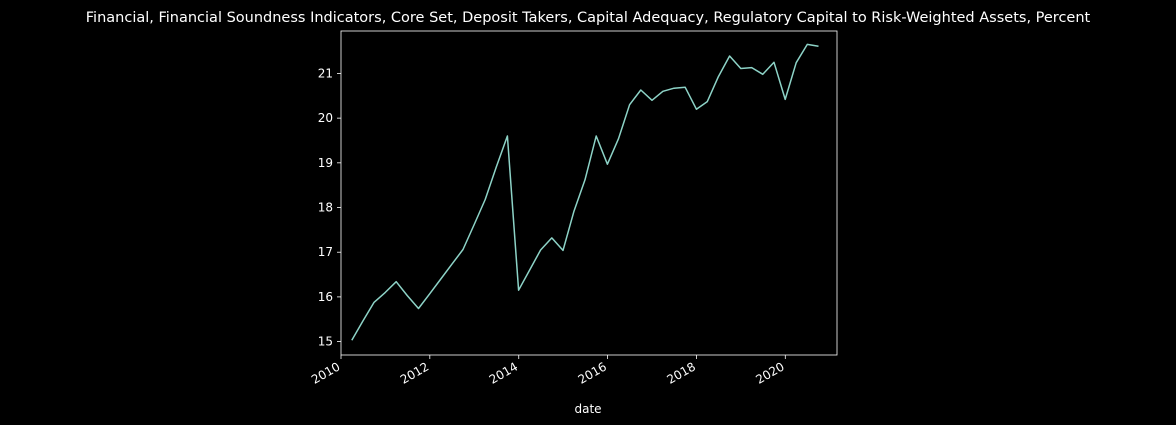 This screenshot has width=1176, height=425. Describe the element at coordinates (325, 118) in the screenshot. I see `y-tick-label: 20` at that location.